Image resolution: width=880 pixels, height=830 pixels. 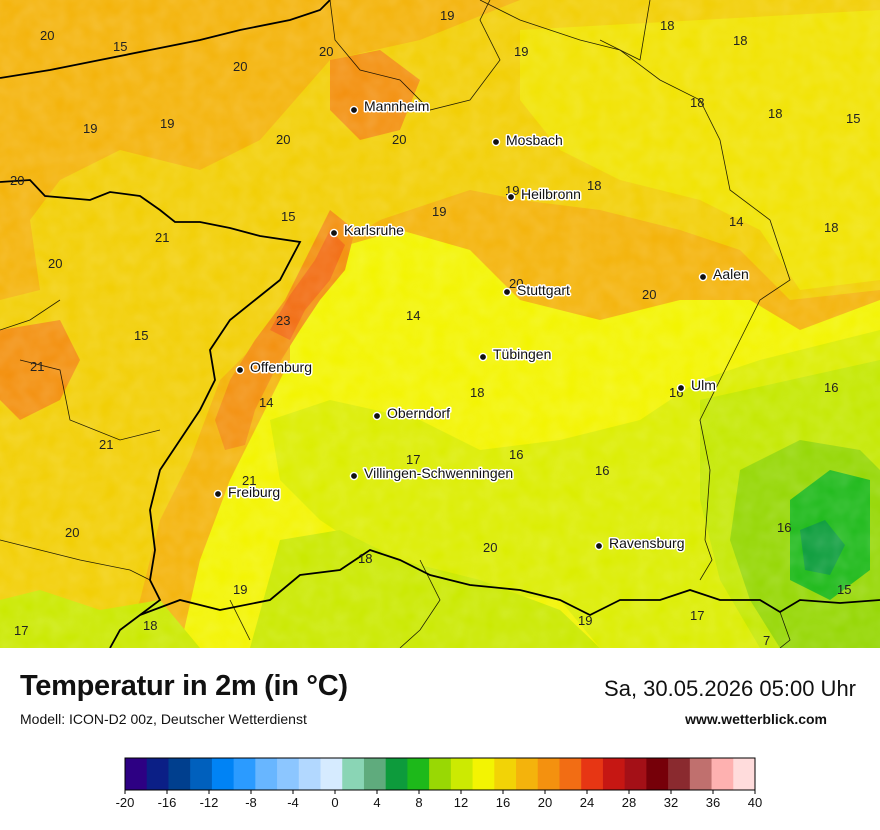 I want to click on legend-tick-label: 12, so click(x=461, y=802).